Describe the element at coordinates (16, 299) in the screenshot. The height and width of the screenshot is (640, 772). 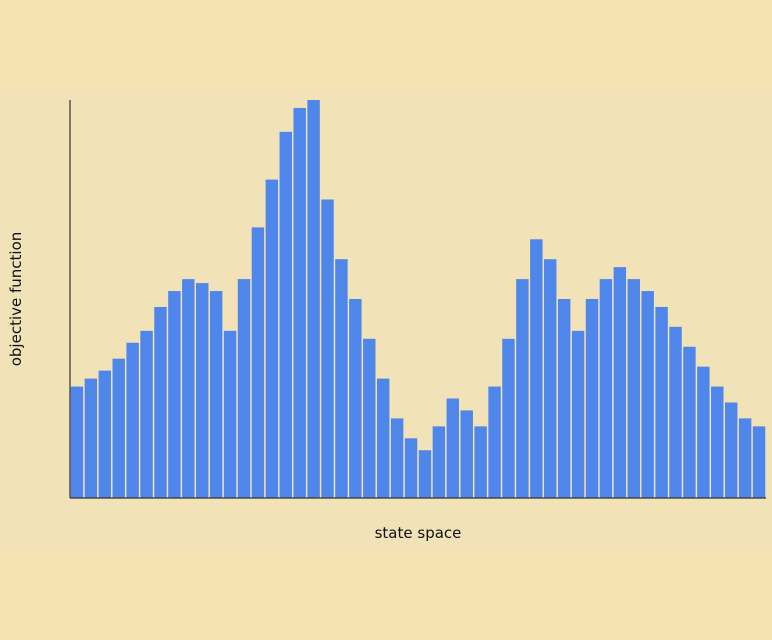
I see `y-axis-label: objective function` at that location.